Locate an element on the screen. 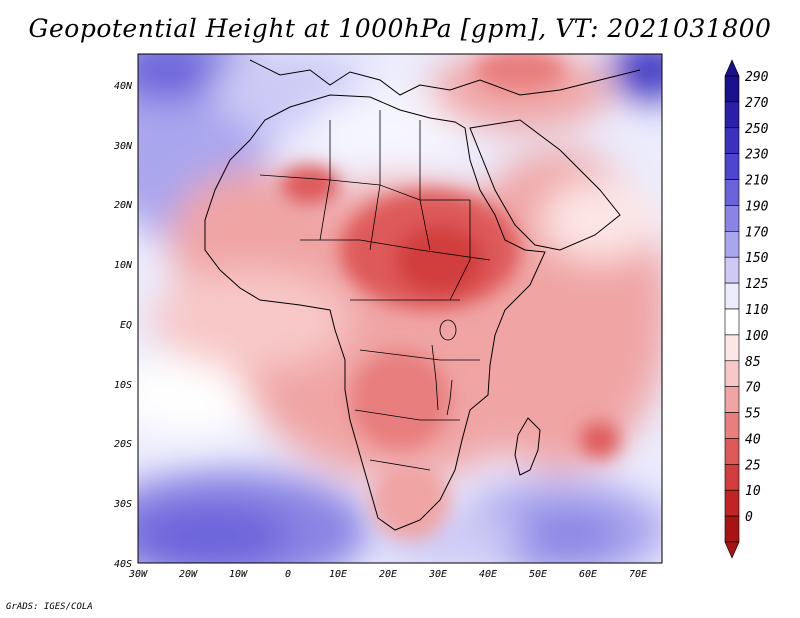 Image resolution: width=800 pixels, height=618 pixels. lake-victoria is located at coordinates (448, 330).